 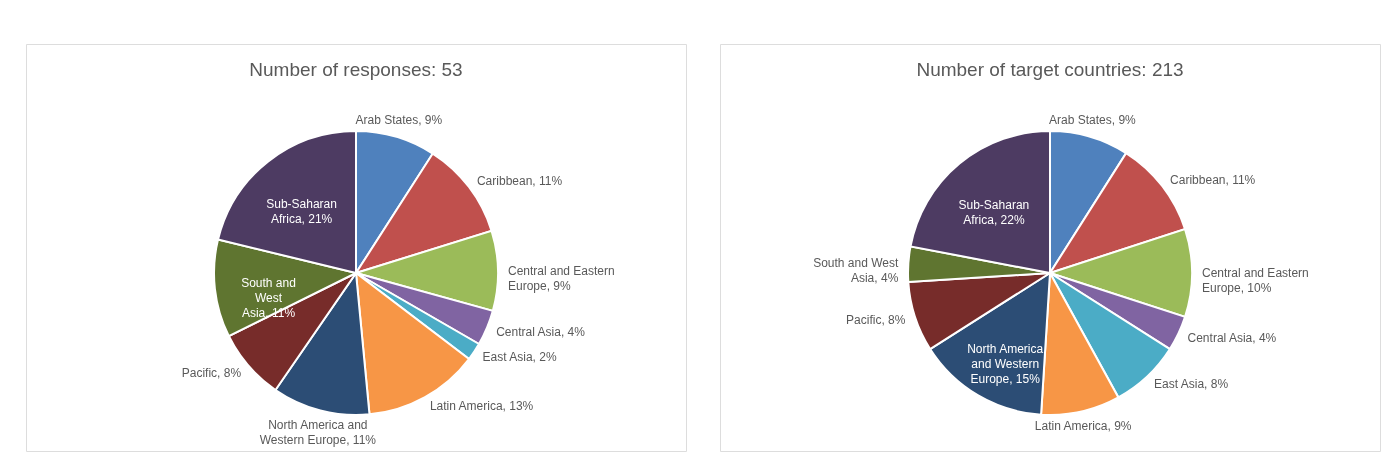 What do you see at coordinates (561, 278) in the screenshot?
I see `slice-label: Central and Eastern Europe, 9%` at bounding box center [561, 278].